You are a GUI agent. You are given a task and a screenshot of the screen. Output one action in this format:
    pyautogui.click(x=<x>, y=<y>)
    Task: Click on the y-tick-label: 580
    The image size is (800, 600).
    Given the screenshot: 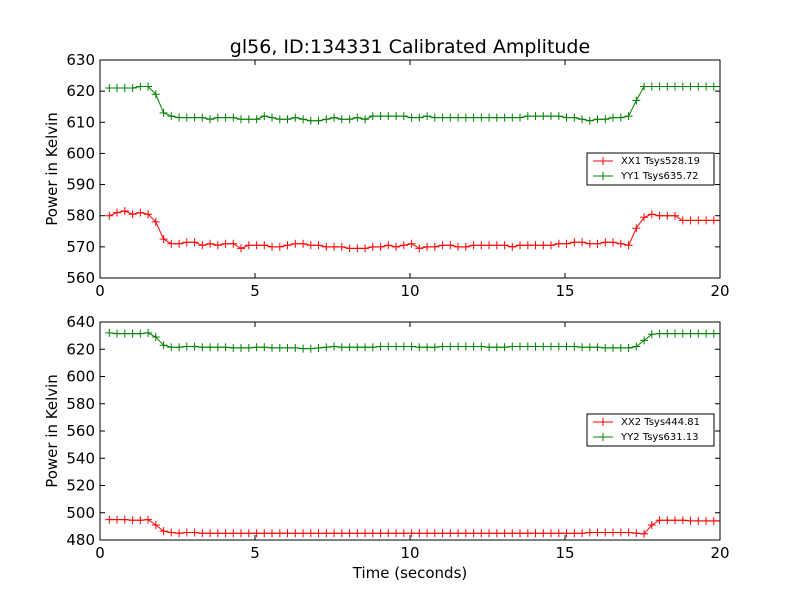 What is the action you would take?
    pyautogui.click(x=80, y=216)
    